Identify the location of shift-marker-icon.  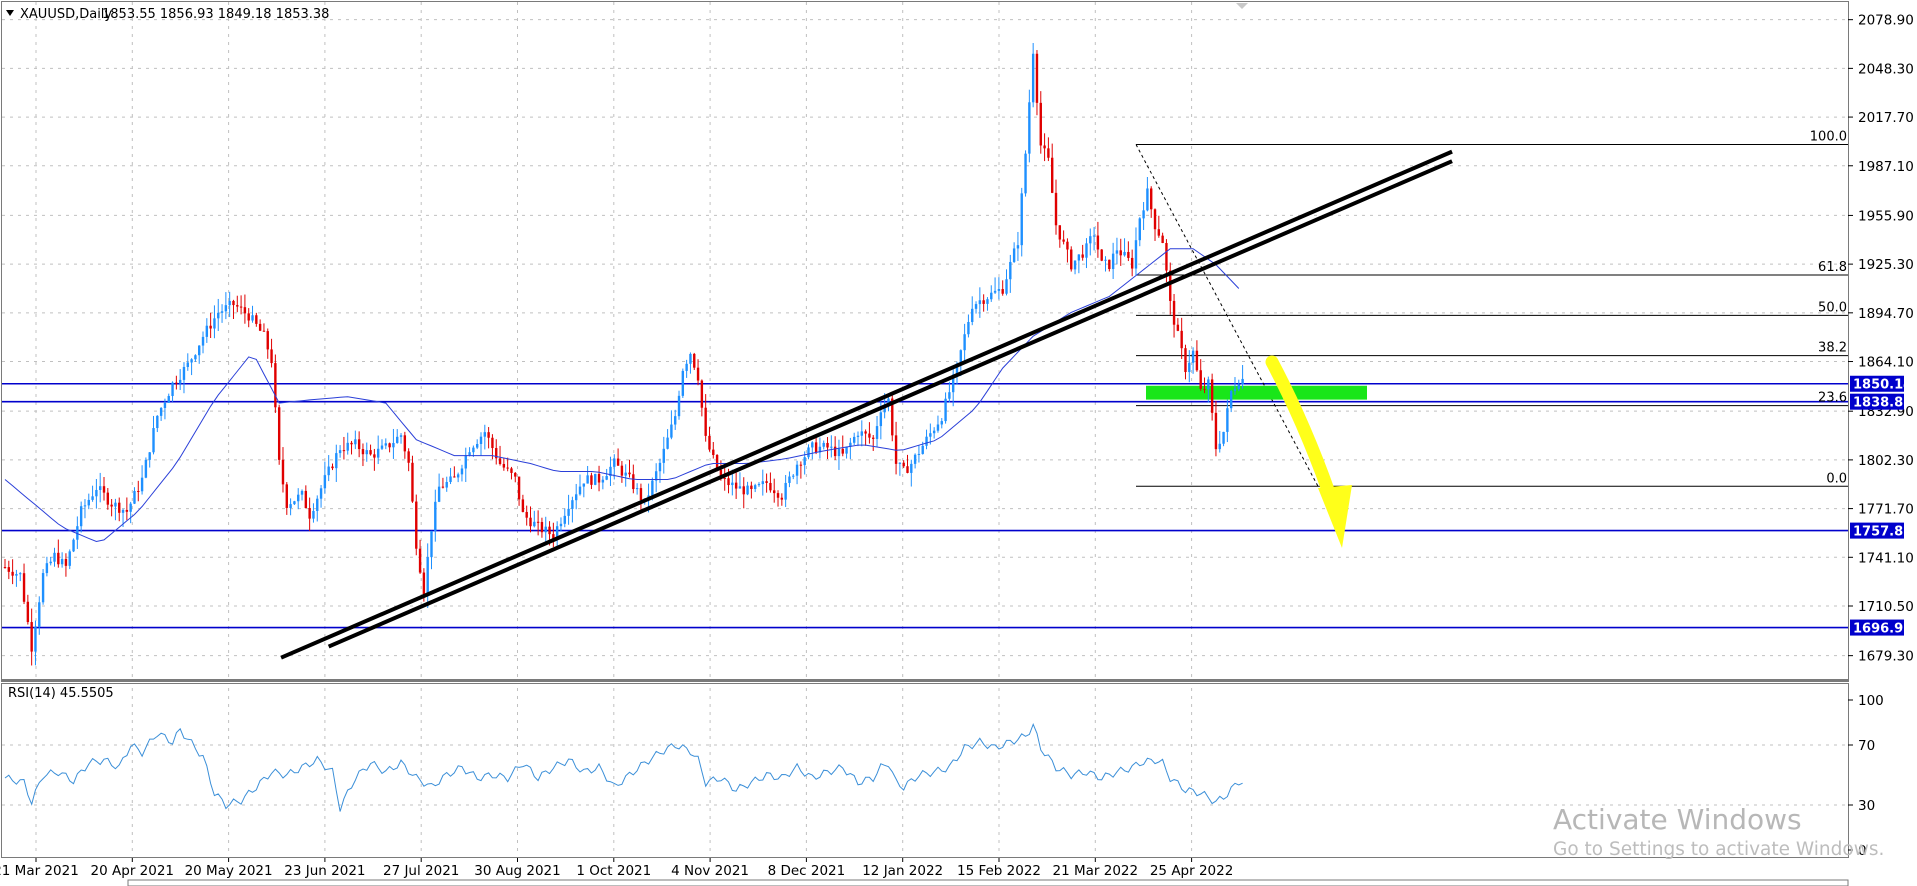
(1242, 6).